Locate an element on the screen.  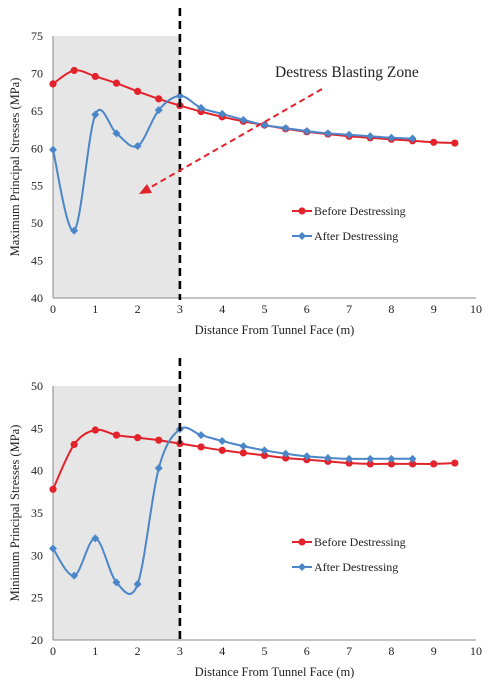
annotation-arrow-line is located at coordinates (233, 140).